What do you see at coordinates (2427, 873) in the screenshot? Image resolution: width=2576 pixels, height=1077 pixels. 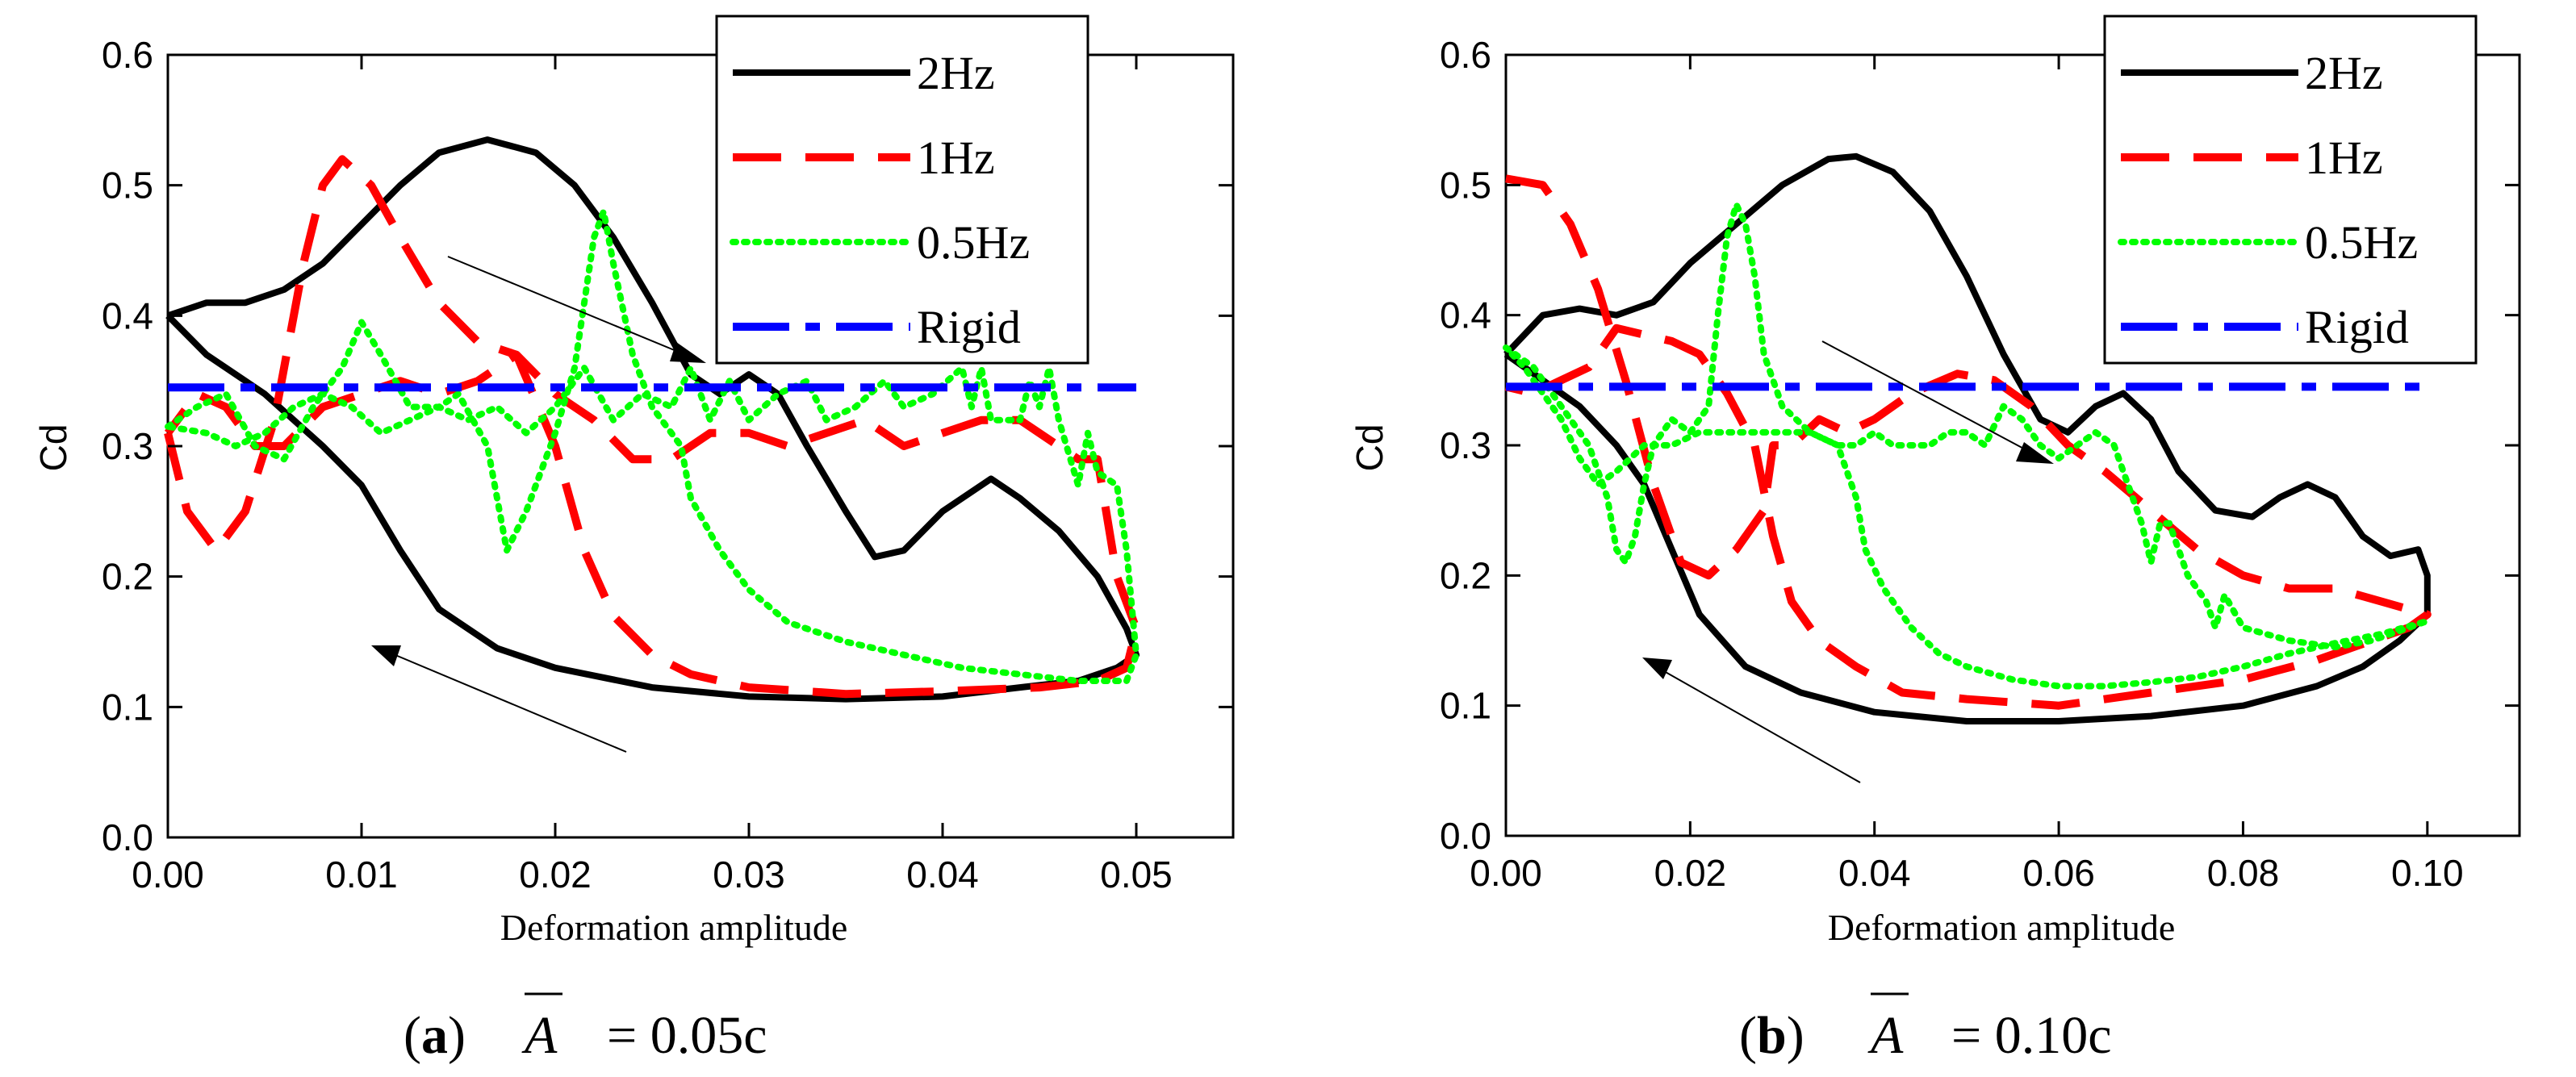 I see `x-tick-label: 0.10` at bounding box center [2427, 873].